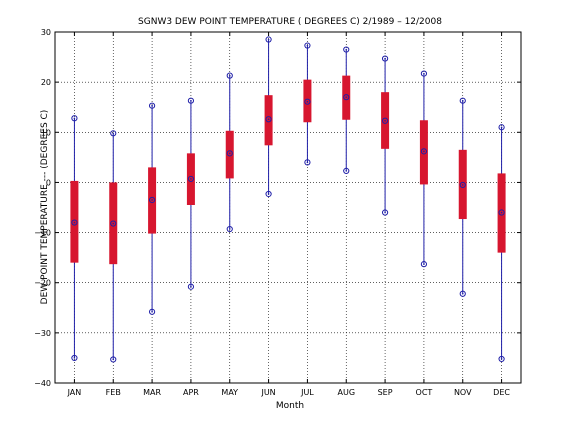 The height and width of the screenshot is (432, 576). What do you see at coordinates (42, 283) in the screenshot?
I see `y-tick-label: −20` at bounding box center [42, 283].